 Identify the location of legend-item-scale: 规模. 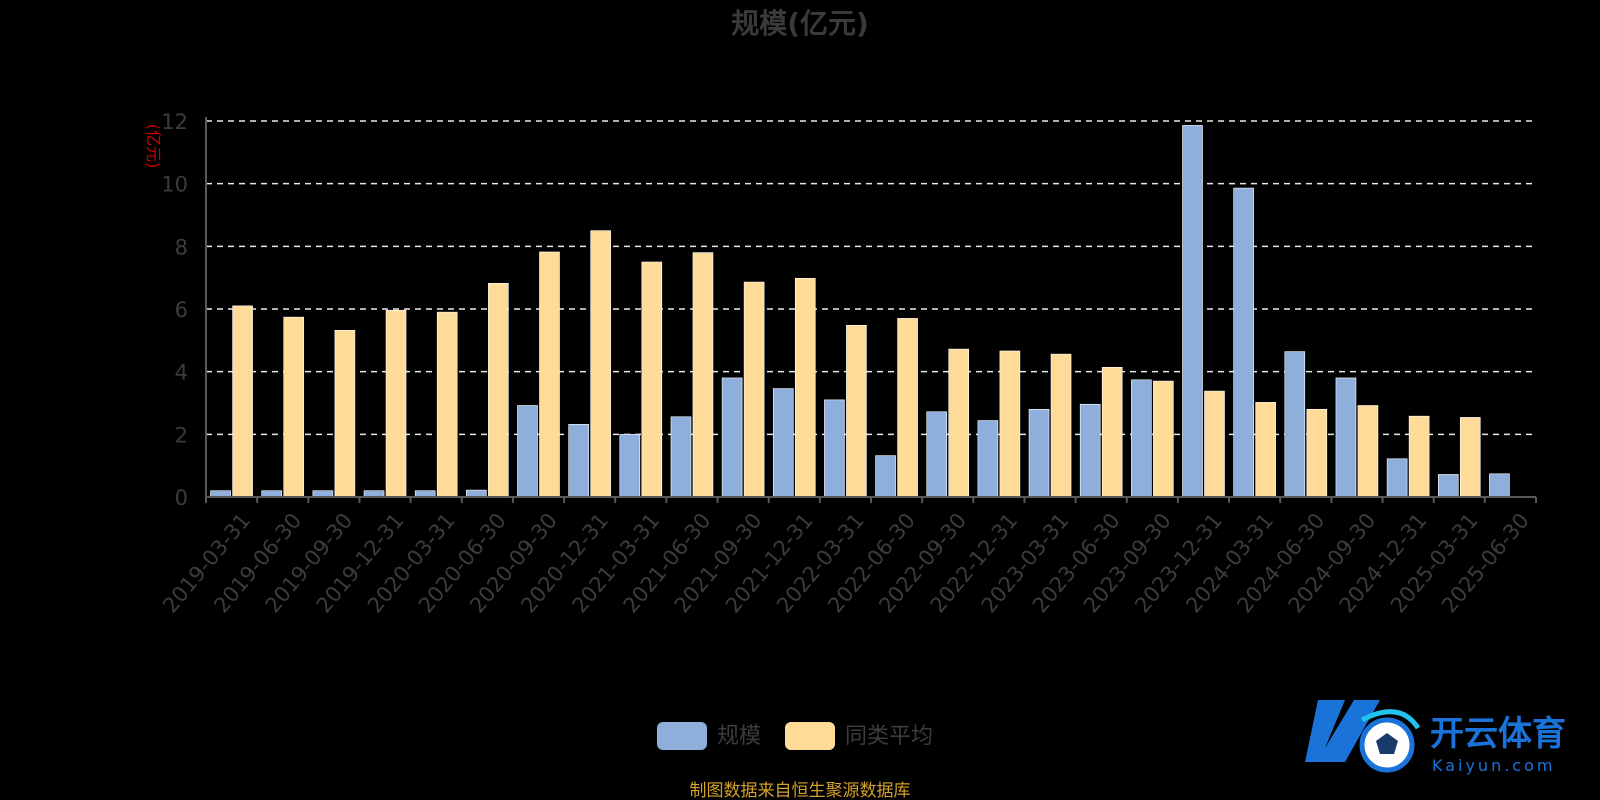
(709, 736).